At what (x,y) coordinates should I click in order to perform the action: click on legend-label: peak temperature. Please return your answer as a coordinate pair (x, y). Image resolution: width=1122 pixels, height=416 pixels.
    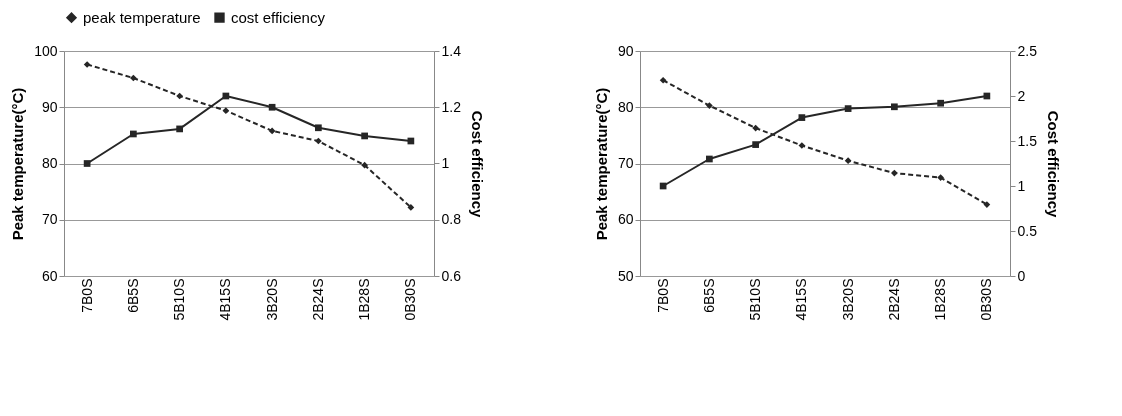
    Looking at the image, I should click on (142, 17).